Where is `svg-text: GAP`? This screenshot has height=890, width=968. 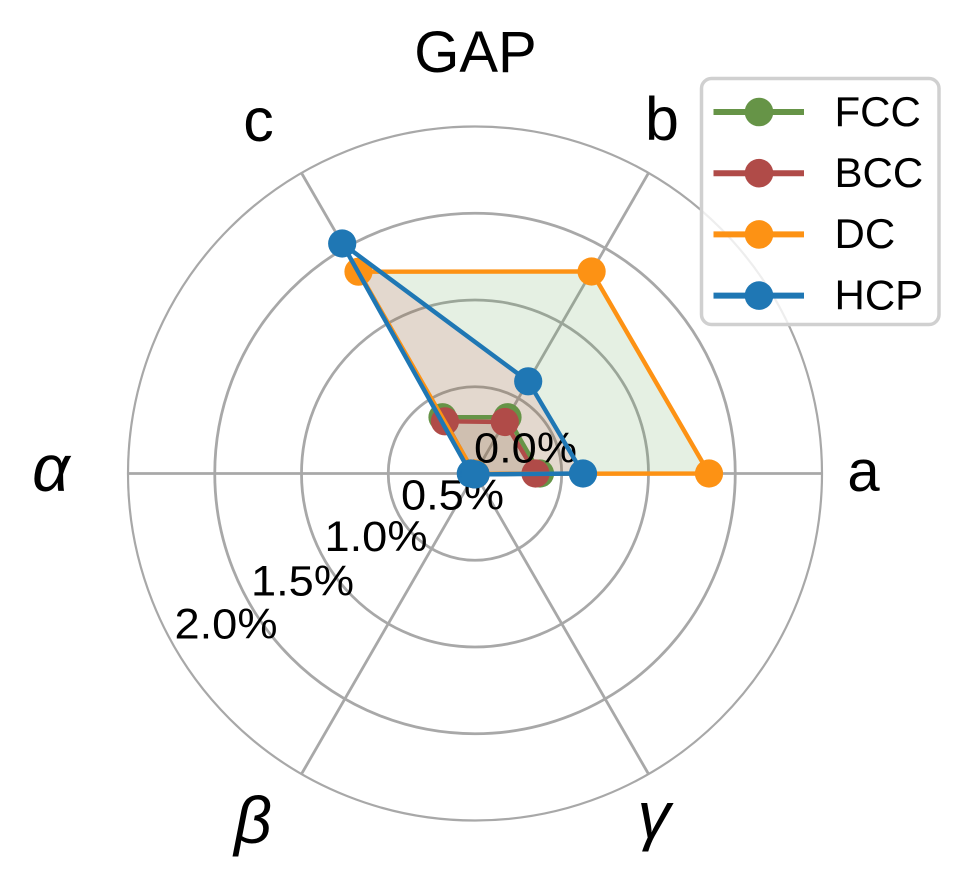
svg-text: GAP is located at coordinates (475, 52).